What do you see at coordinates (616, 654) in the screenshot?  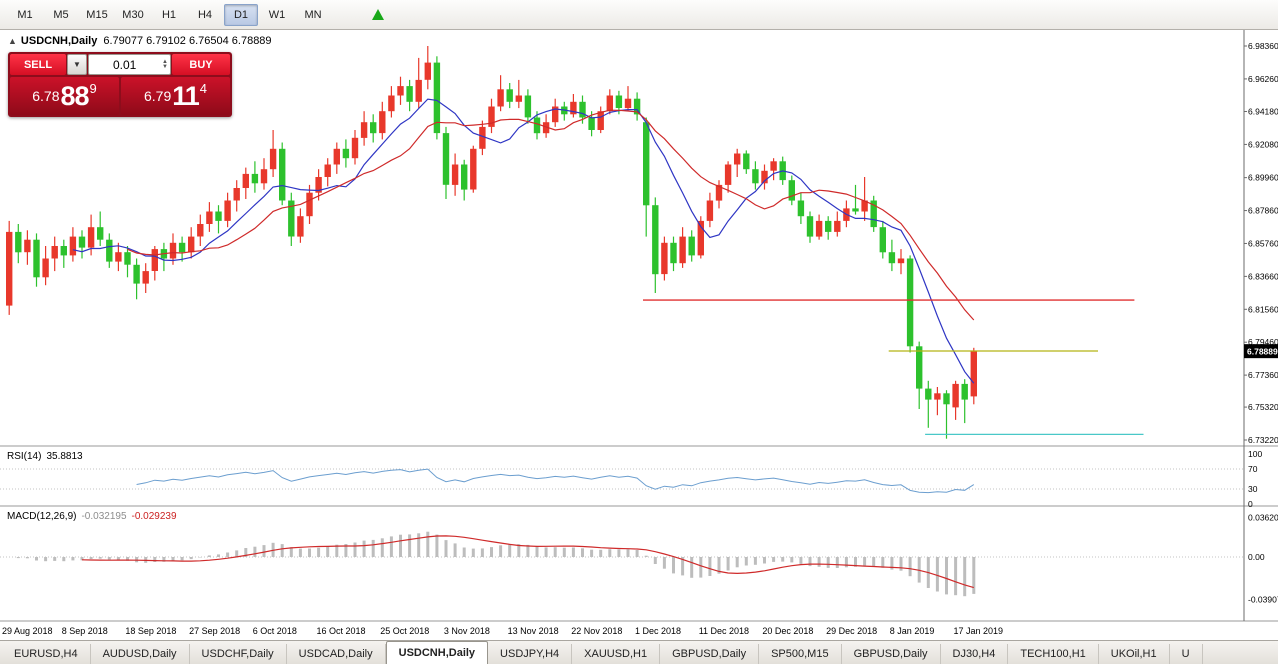 I see `chart-tab-xauusd-h1: XAUUSD,H1` at bounding box center [616, 654].